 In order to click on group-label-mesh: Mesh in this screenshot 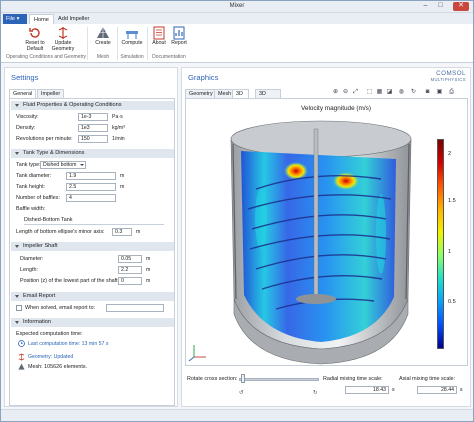, I will do `click(103, 57)`.